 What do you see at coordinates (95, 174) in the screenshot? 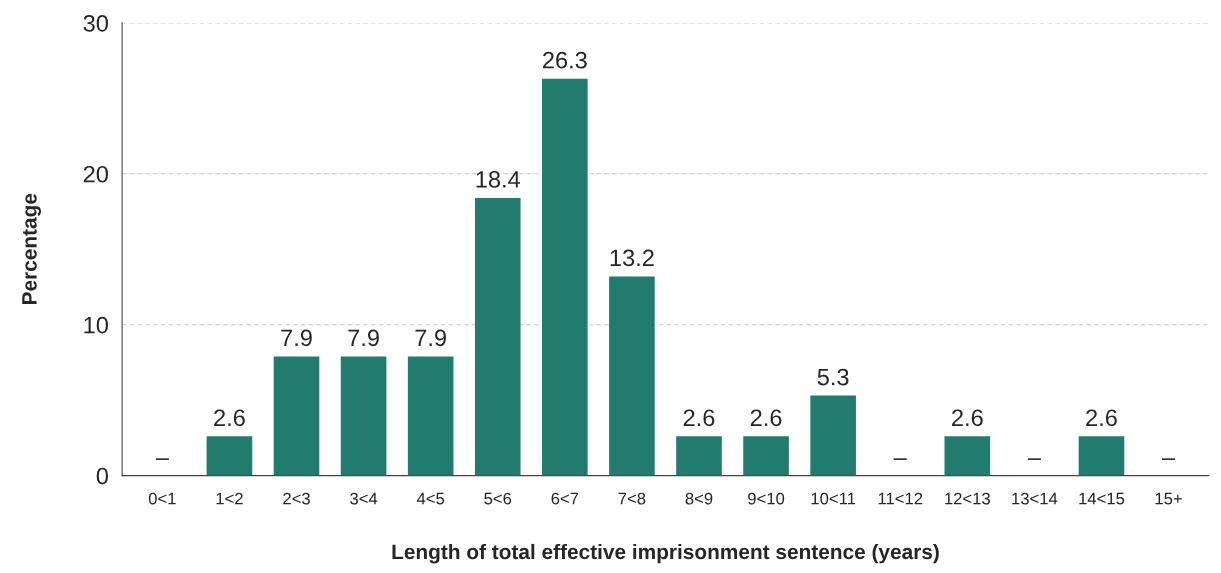
I see `y-tick-label: 20` at bounding box center [95, 174].